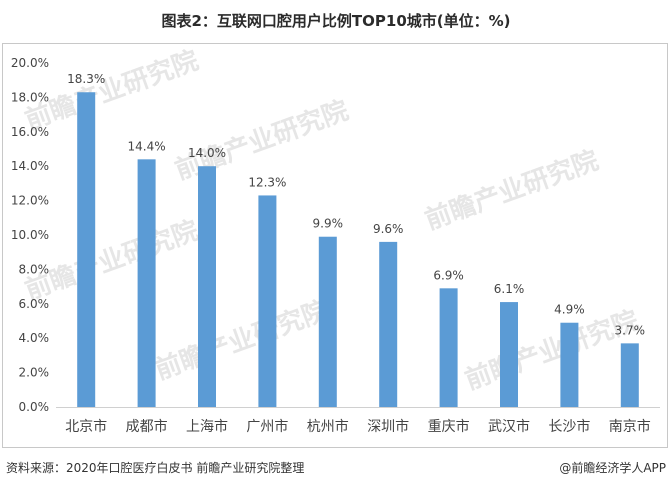  Describe the element at coordinates (630, 330) in the screenshot. I see `data-label: 3.7%` at that location.